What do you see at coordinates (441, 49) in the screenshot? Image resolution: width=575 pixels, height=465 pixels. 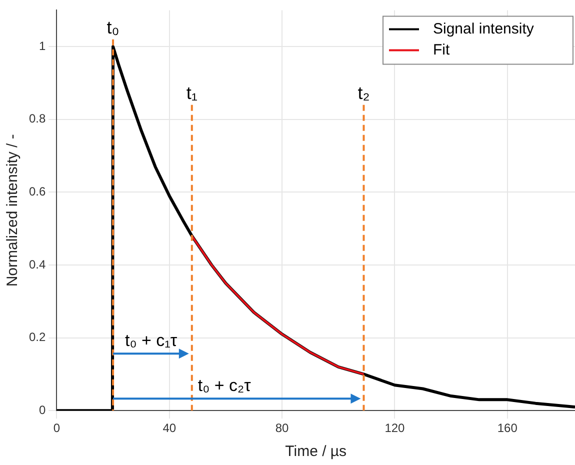 I see `legend-label: Fit` at bounding box center [441, 49].